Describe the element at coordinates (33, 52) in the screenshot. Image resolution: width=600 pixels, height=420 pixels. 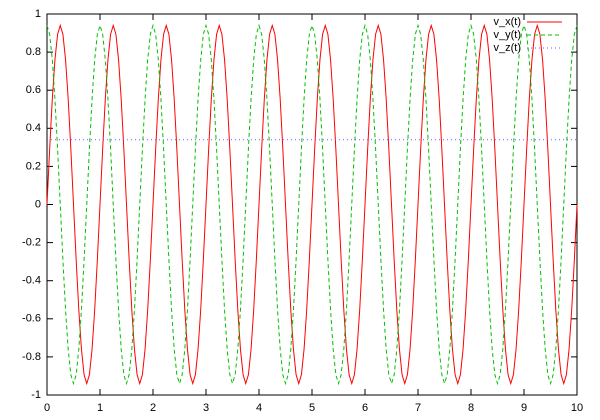
I see `y-tick-label: 0.8` at that location.